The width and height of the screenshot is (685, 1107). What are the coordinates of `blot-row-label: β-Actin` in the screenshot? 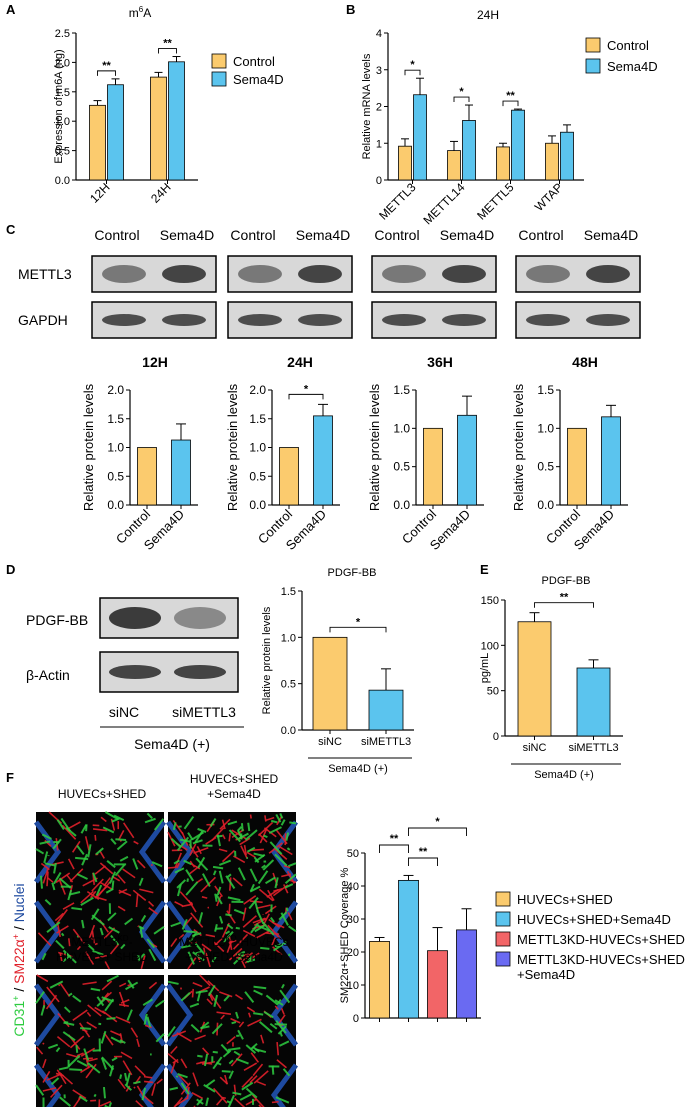 It's located at (48, 675).